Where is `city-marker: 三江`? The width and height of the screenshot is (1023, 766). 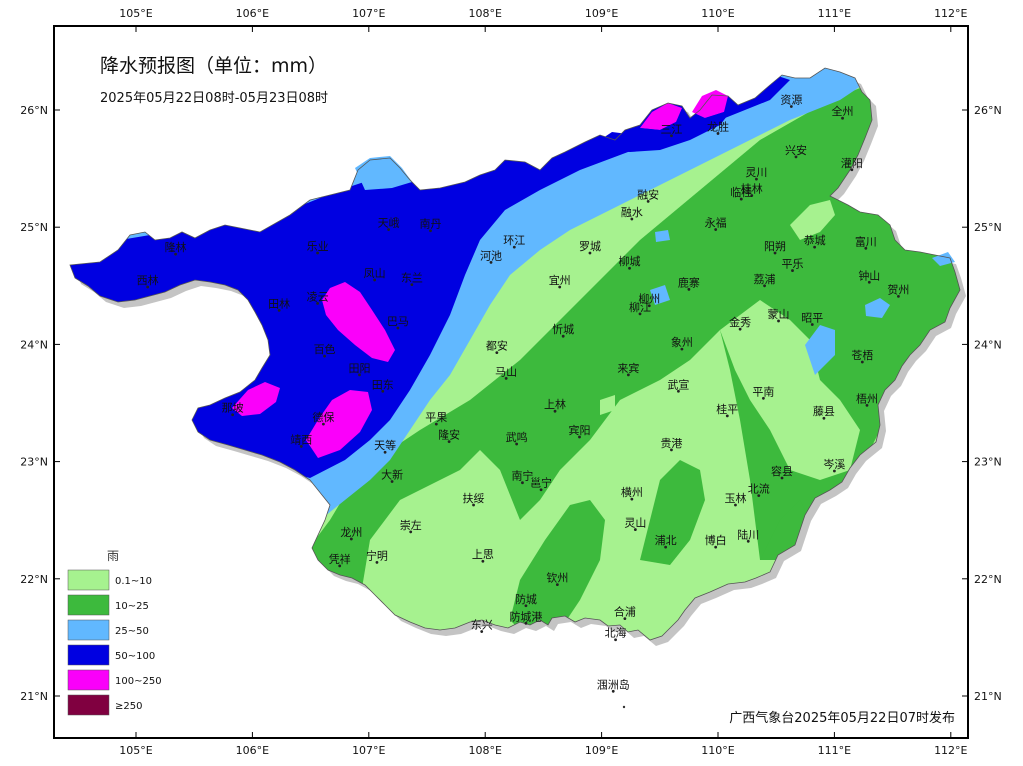
city-marker: 三江 is located at coordinates (671, 130).